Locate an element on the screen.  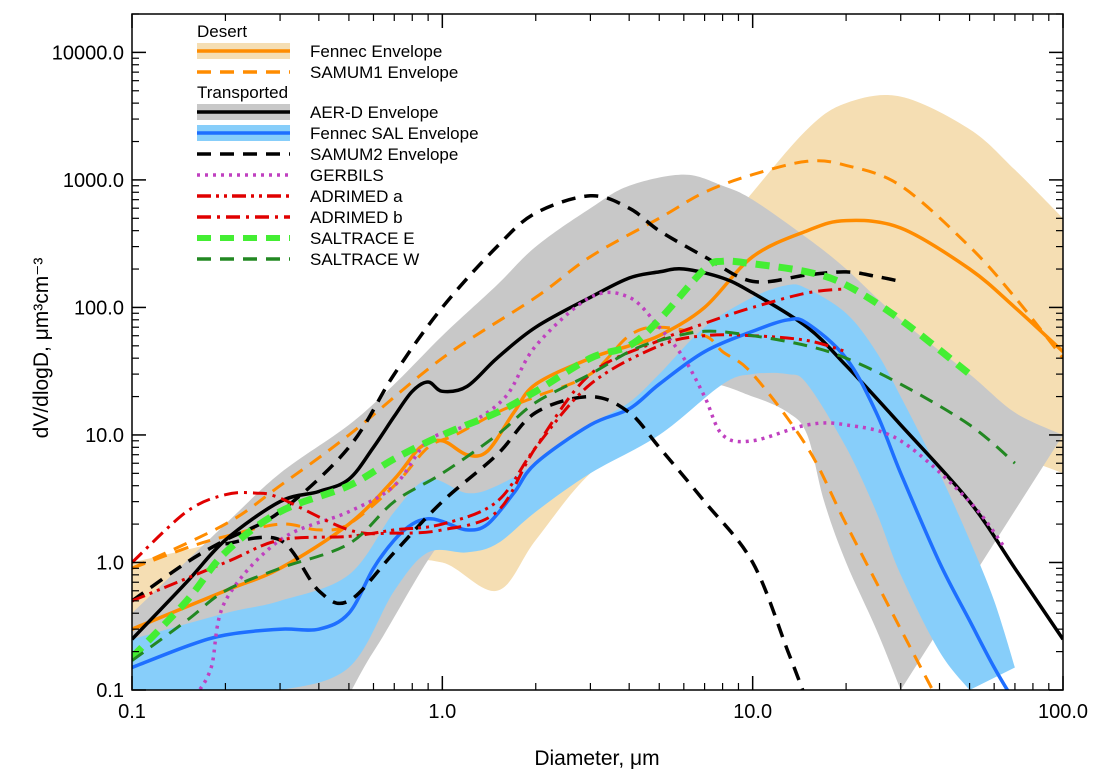
y-tick-label: 0.1 is located at coordinates (110, 691).